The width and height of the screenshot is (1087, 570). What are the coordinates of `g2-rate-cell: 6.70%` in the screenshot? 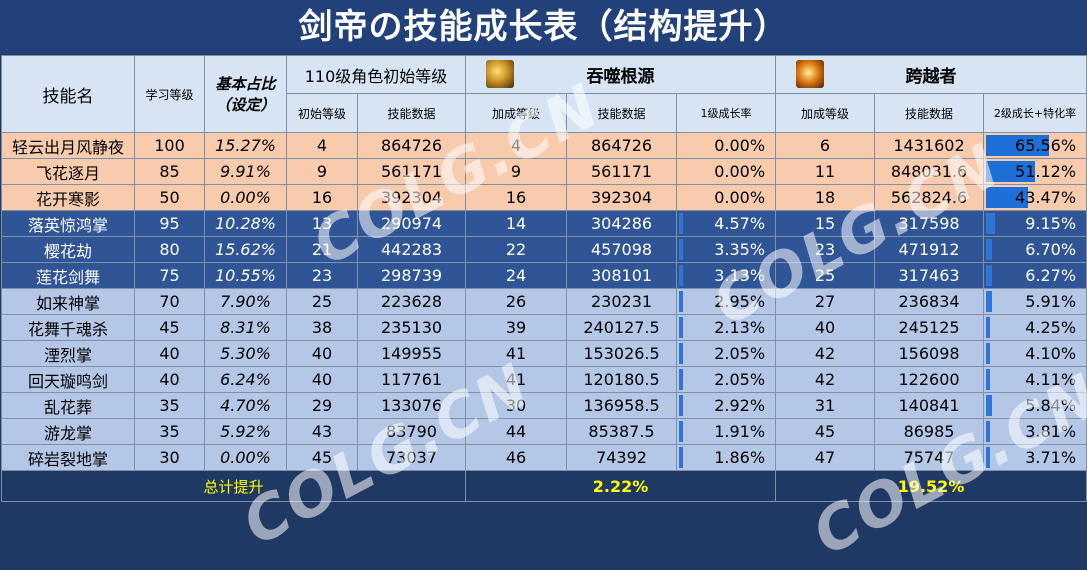 It's located at (1035, 249).